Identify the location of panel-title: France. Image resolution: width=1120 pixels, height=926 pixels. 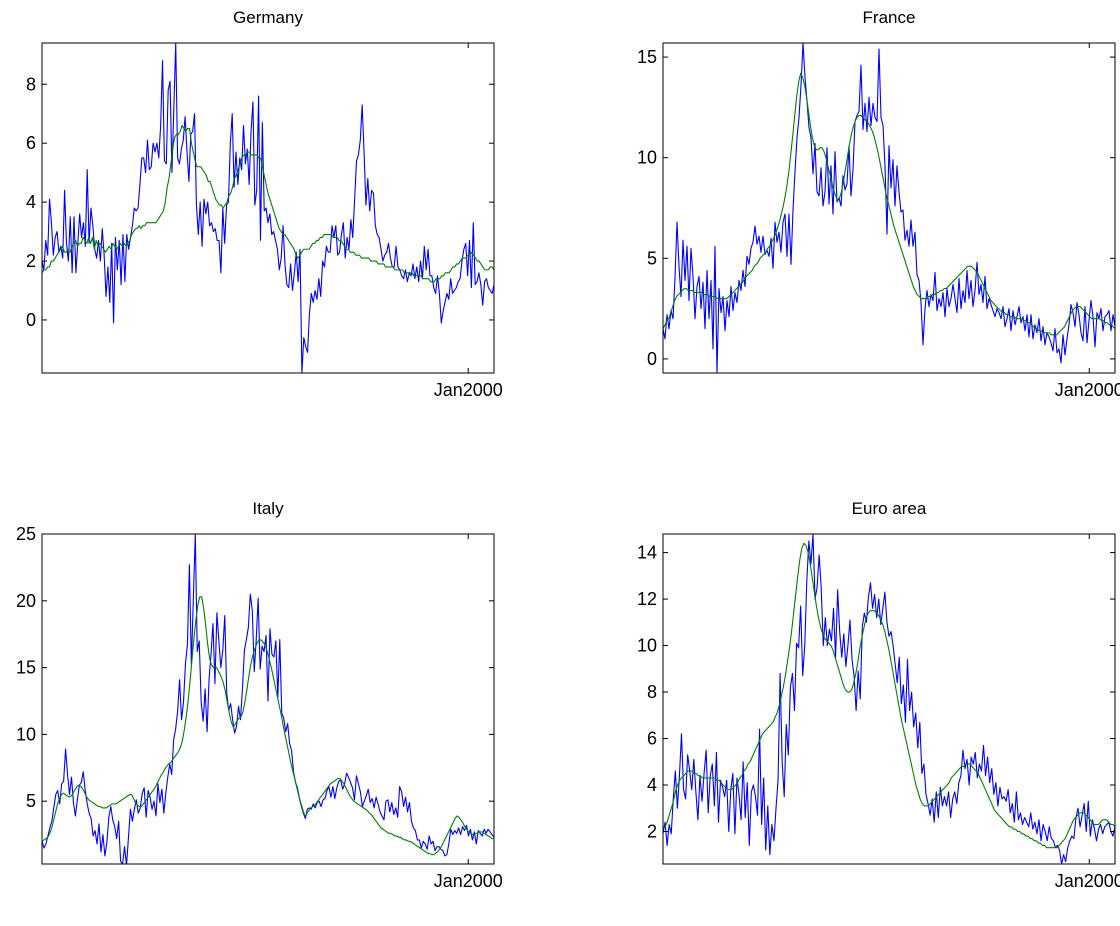
(889, 17).